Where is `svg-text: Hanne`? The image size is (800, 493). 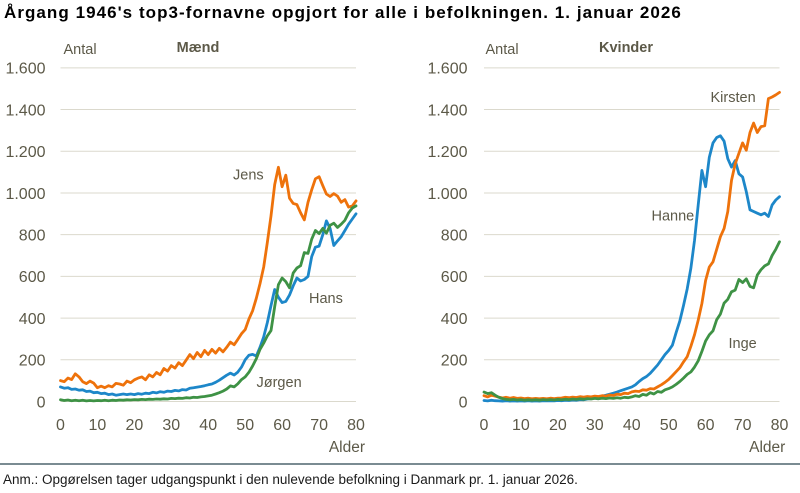
svg-text: Hanne is located at coordinates (673, 217).